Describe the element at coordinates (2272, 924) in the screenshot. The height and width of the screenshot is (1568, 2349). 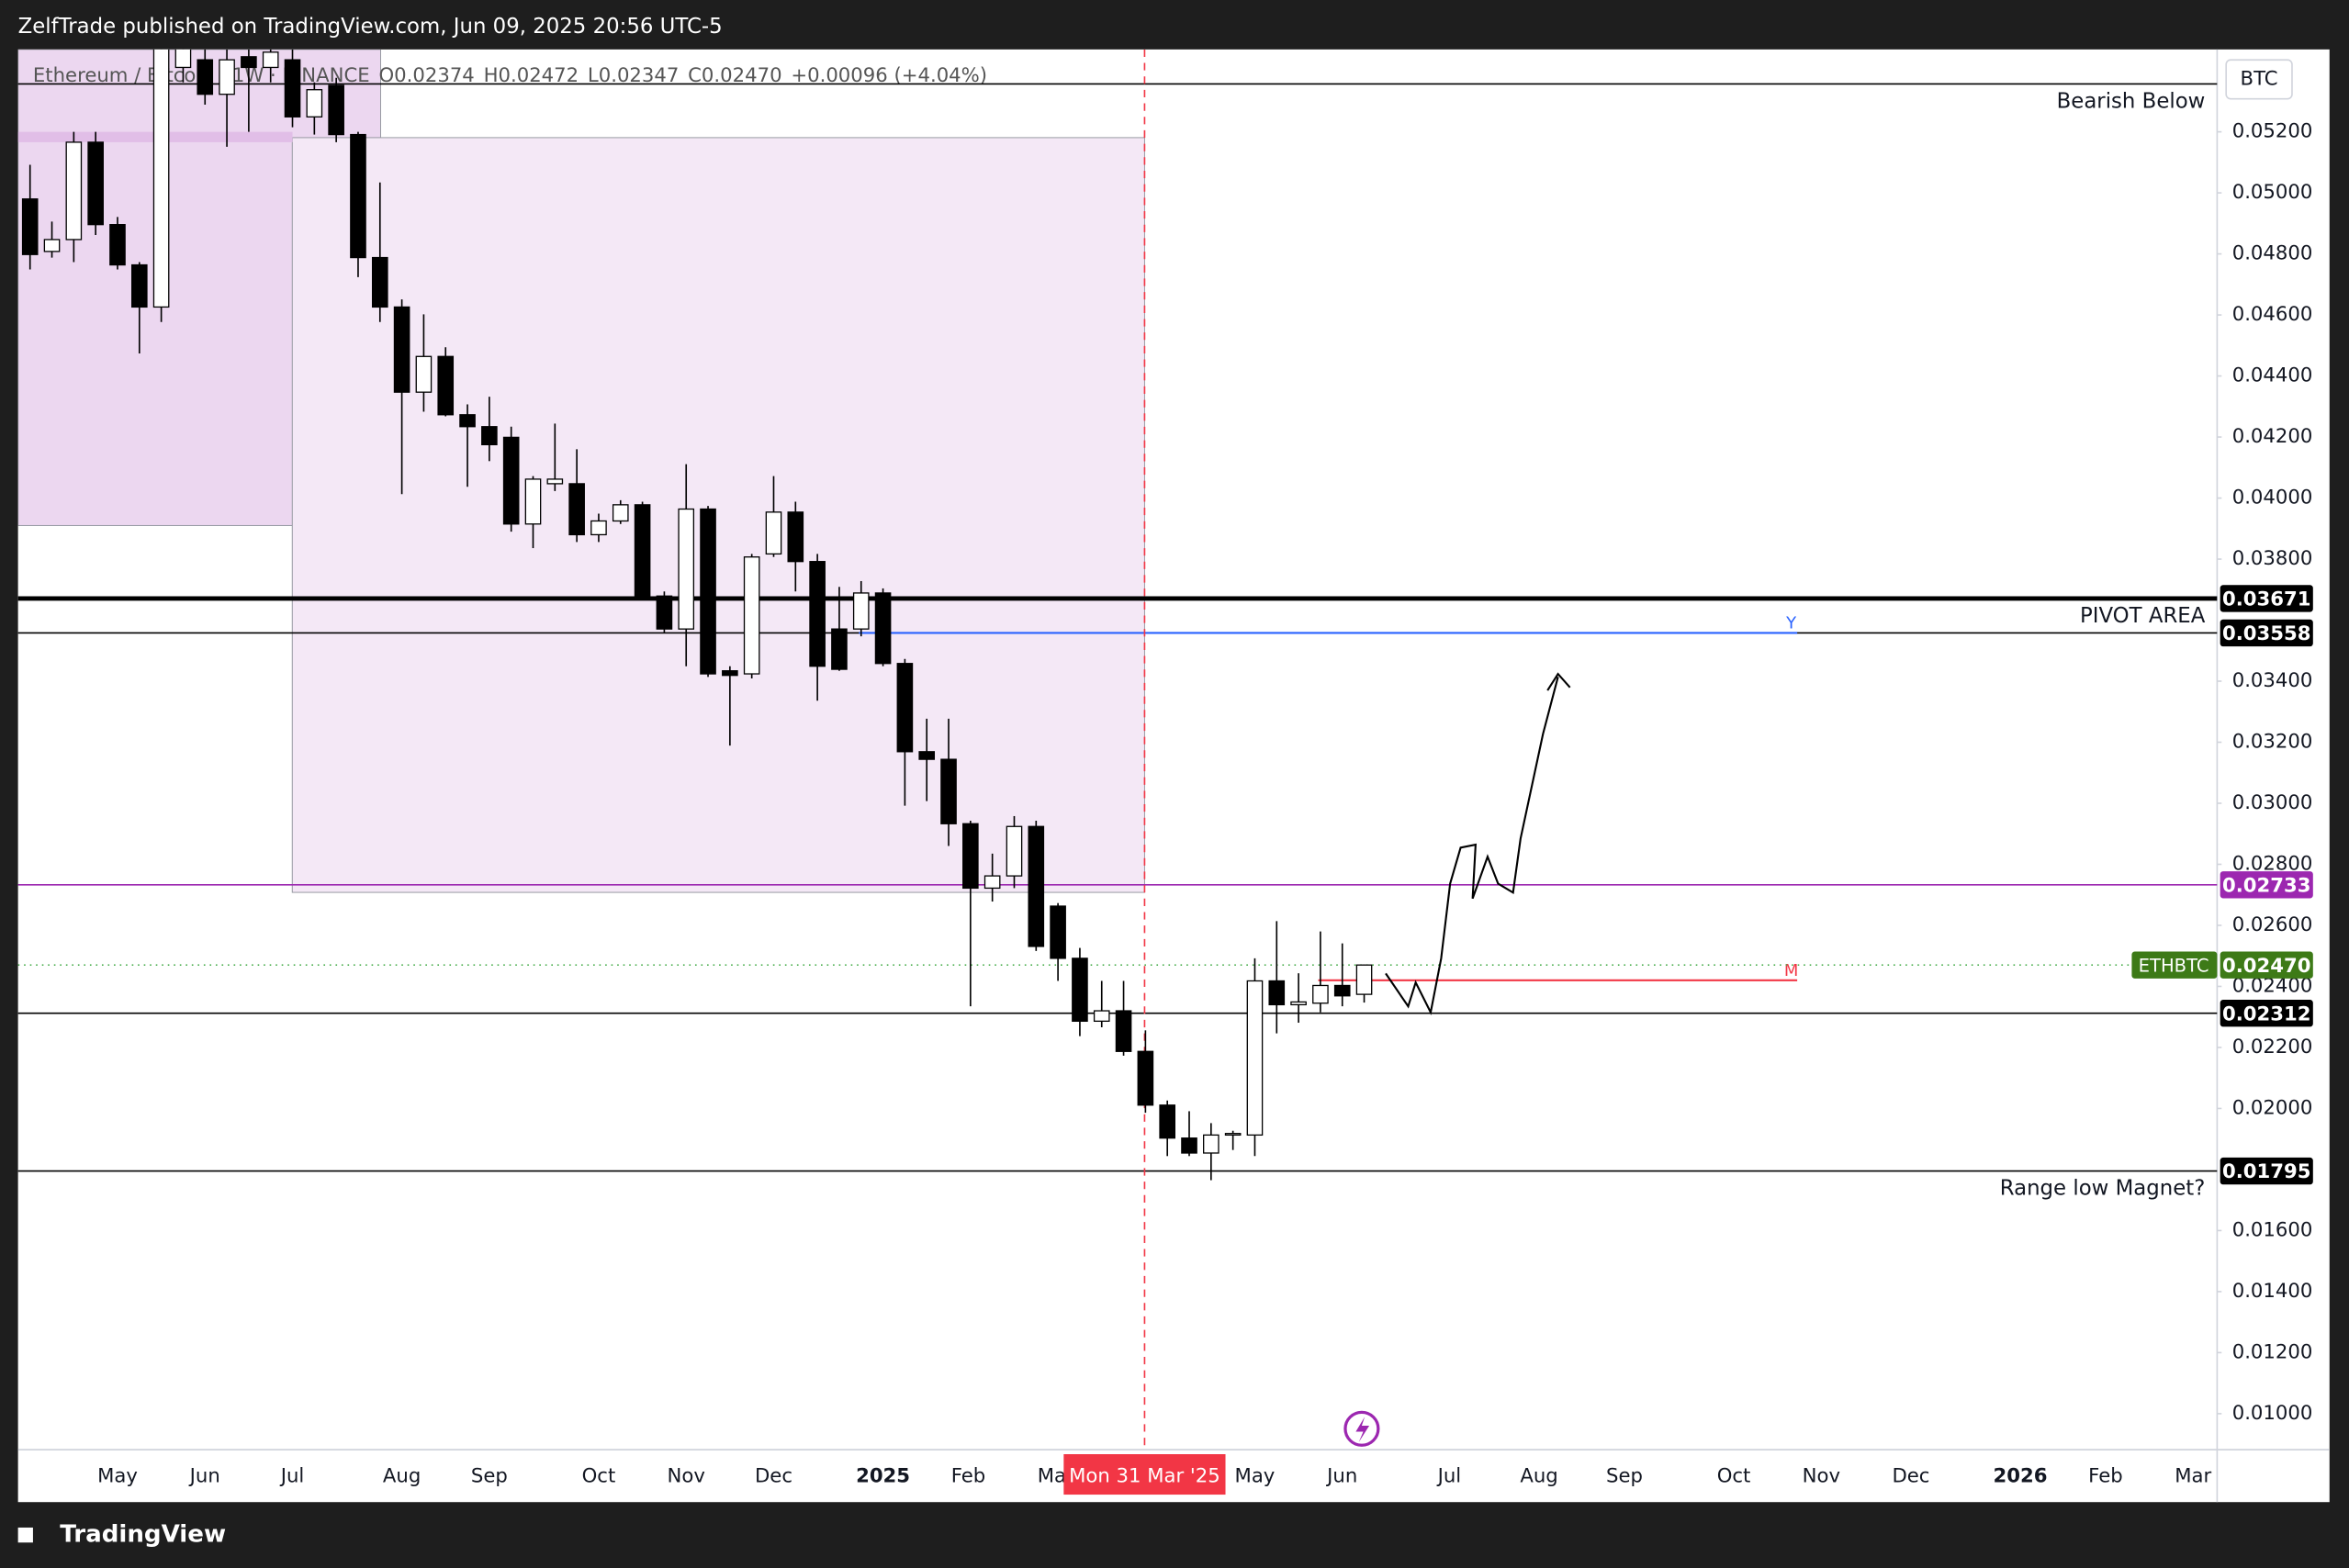
I see `y-tick-label: 0.02600` at that location.